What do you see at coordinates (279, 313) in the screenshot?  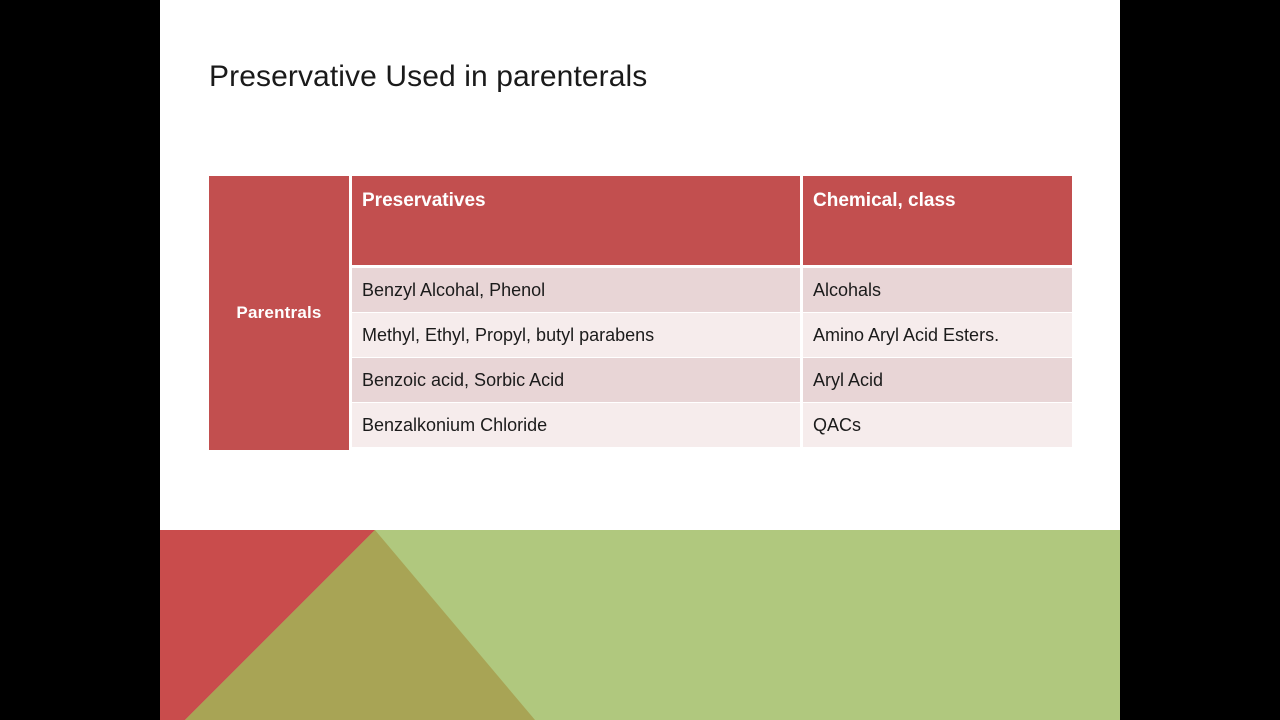 I see `table-row-label-parentrals: Parentrals` at bounding box center [279, 313].